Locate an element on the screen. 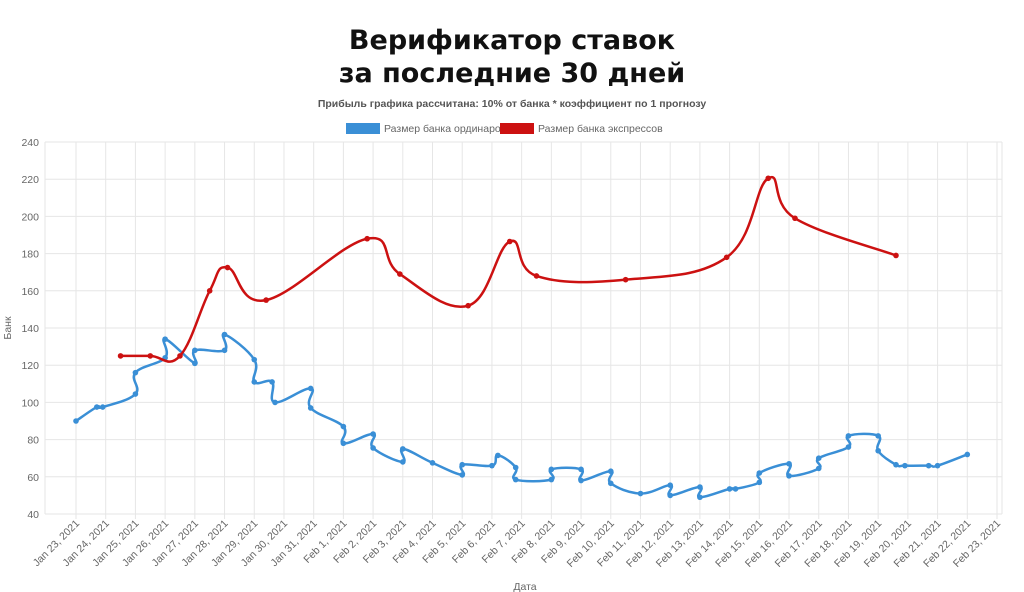 Image resolution: width=1024 pixels, height=592 pixels. y-tick-label: 220 is located at coordinates (30, 180).